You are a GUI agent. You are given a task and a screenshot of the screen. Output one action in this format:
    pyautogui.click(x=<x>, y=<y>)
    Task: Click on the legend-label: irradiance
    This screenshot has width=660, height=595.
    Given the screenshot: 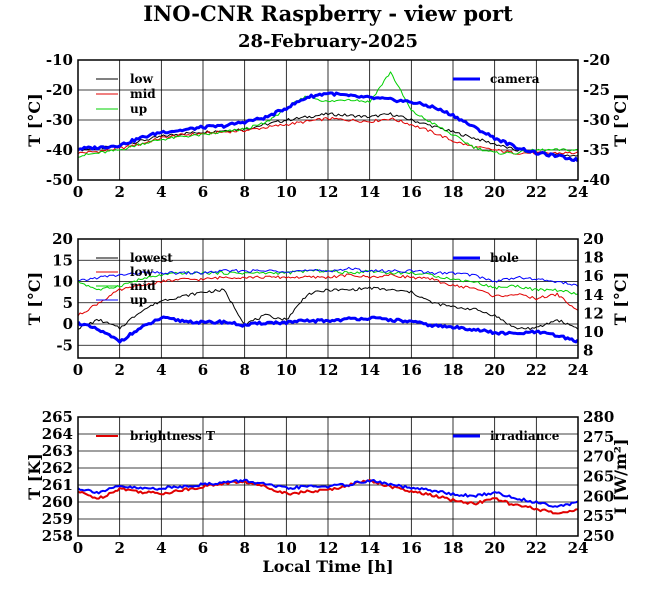 What is the action you would take?
    pyautogui.click(x=525, y=436)
    